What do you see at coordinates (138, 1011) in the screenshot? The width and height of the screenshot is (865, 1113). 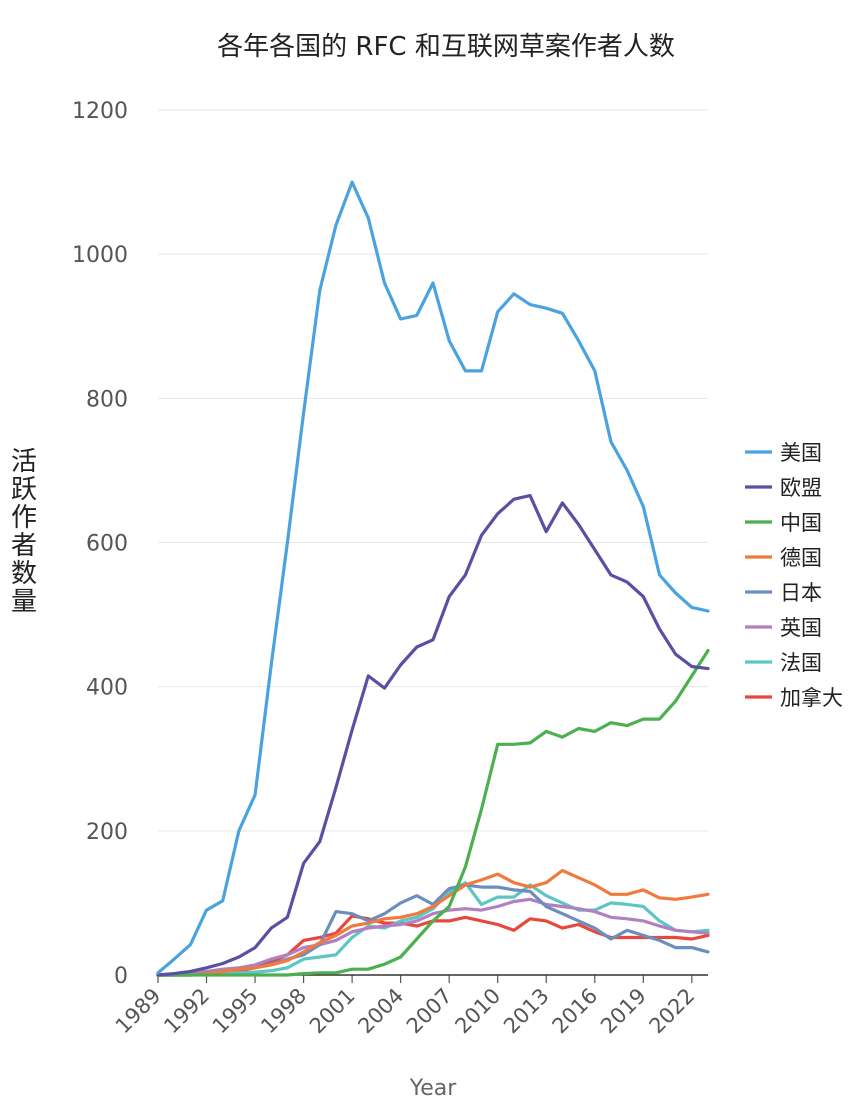 I see `x-tick-label: 1989` at bounding box center [138, 1011].